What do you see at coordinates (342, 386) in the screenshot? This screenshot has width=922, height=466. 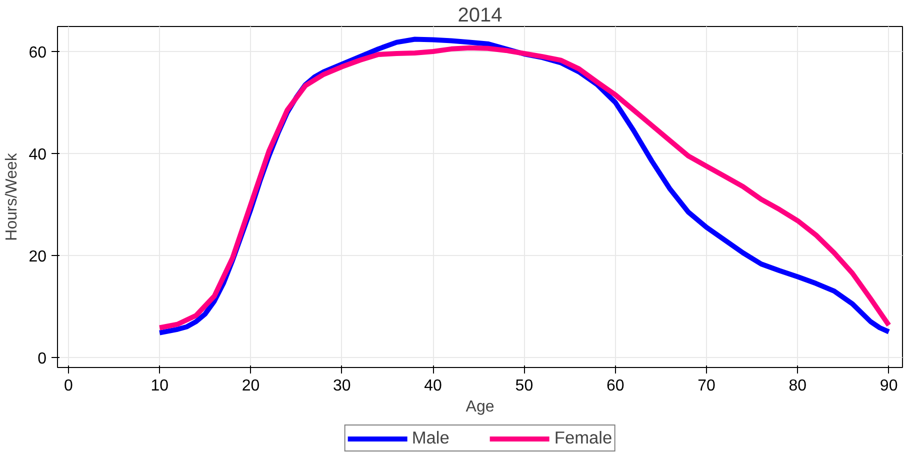 I see `x-tick-label: 30` at bounding box center [342, 386].